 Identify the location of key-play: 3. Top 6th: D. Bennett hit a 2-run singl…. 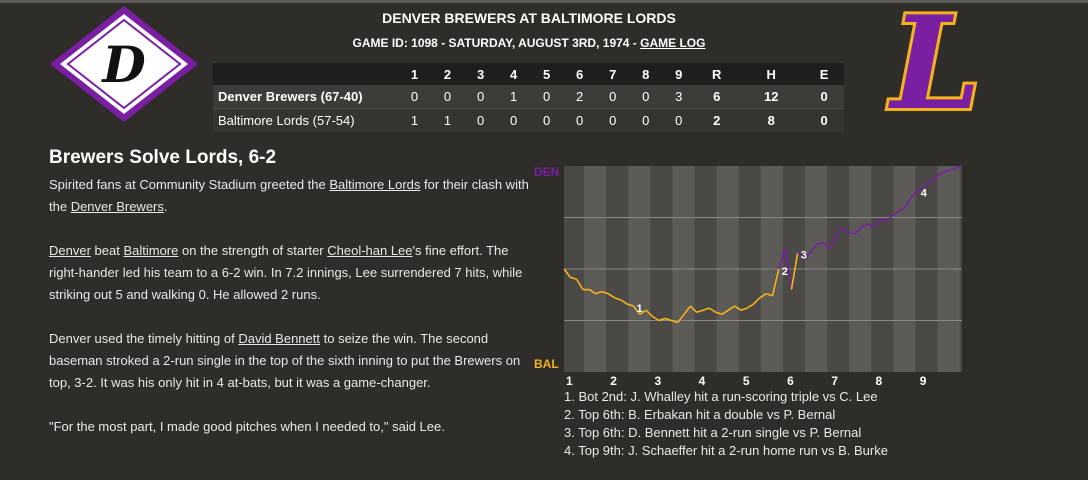
(713, 432).